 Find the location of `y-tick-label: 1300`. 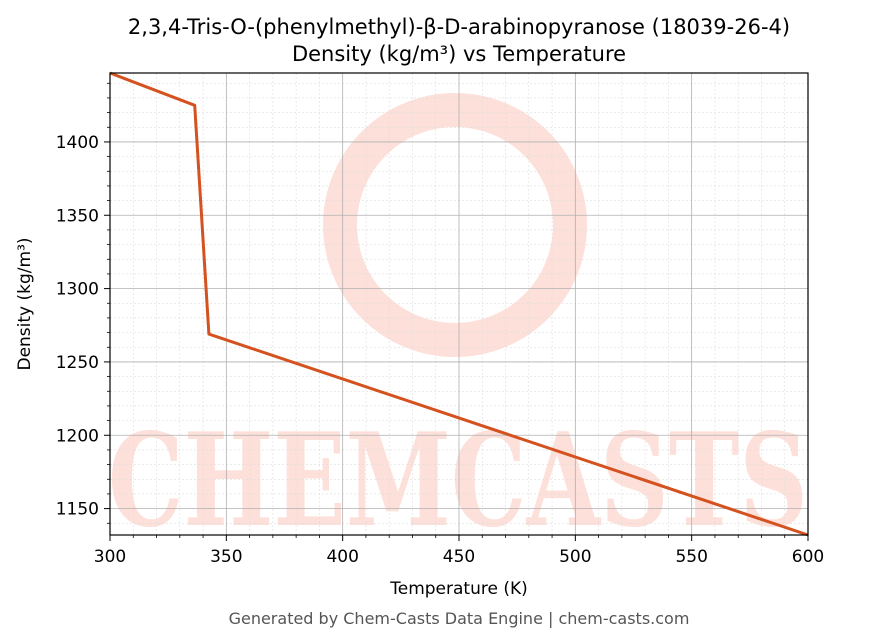

y-tick-label: 1300 is located at coordinates (77, 290).